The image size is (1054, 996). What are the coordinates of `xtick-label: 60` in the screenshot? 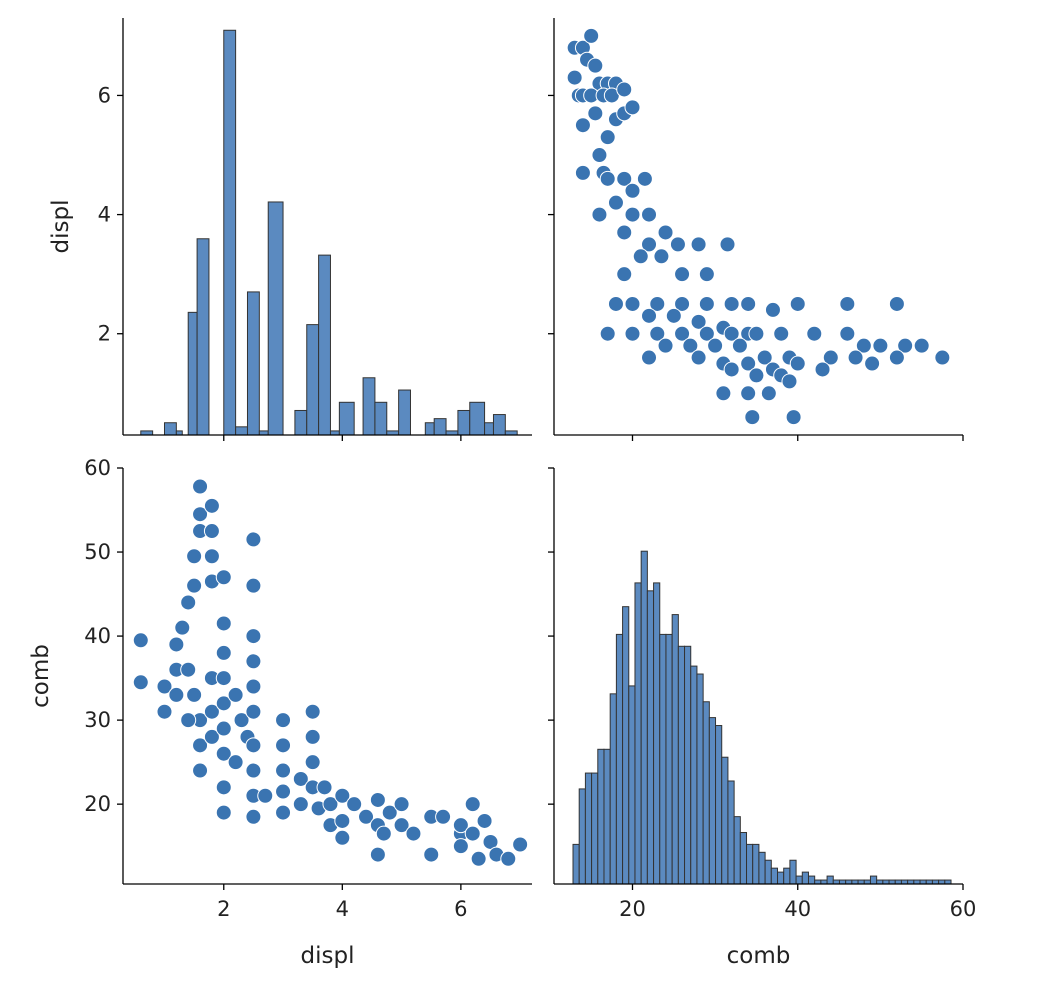 It's located at (963, 909).